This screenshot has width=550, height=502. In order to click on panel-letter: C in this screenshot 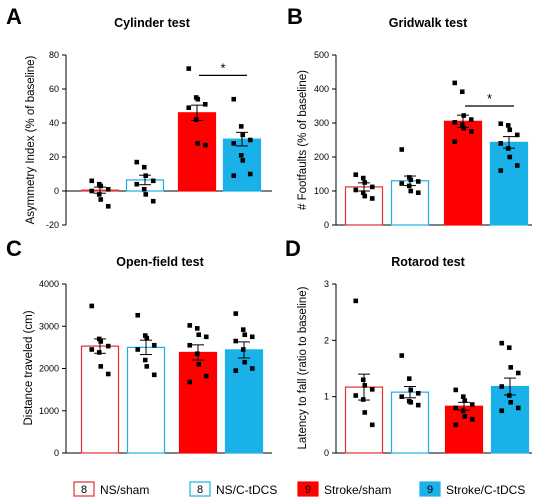, I will do `click(14, 248)`.